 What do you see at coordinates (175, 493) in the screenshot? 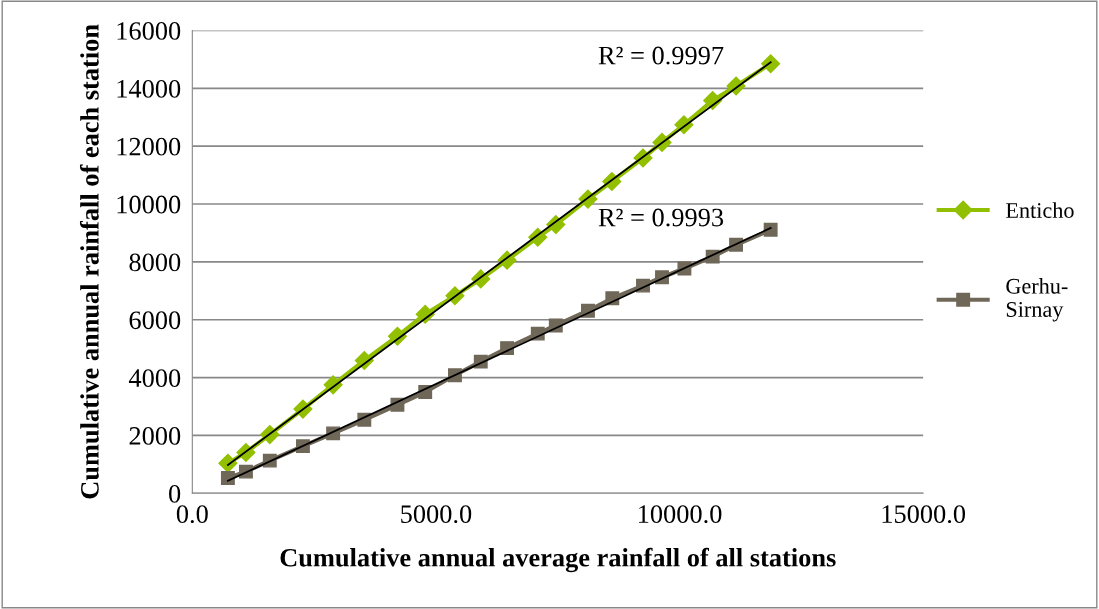
I see `y-tick-label: 0` at bounding box center [175, 493].